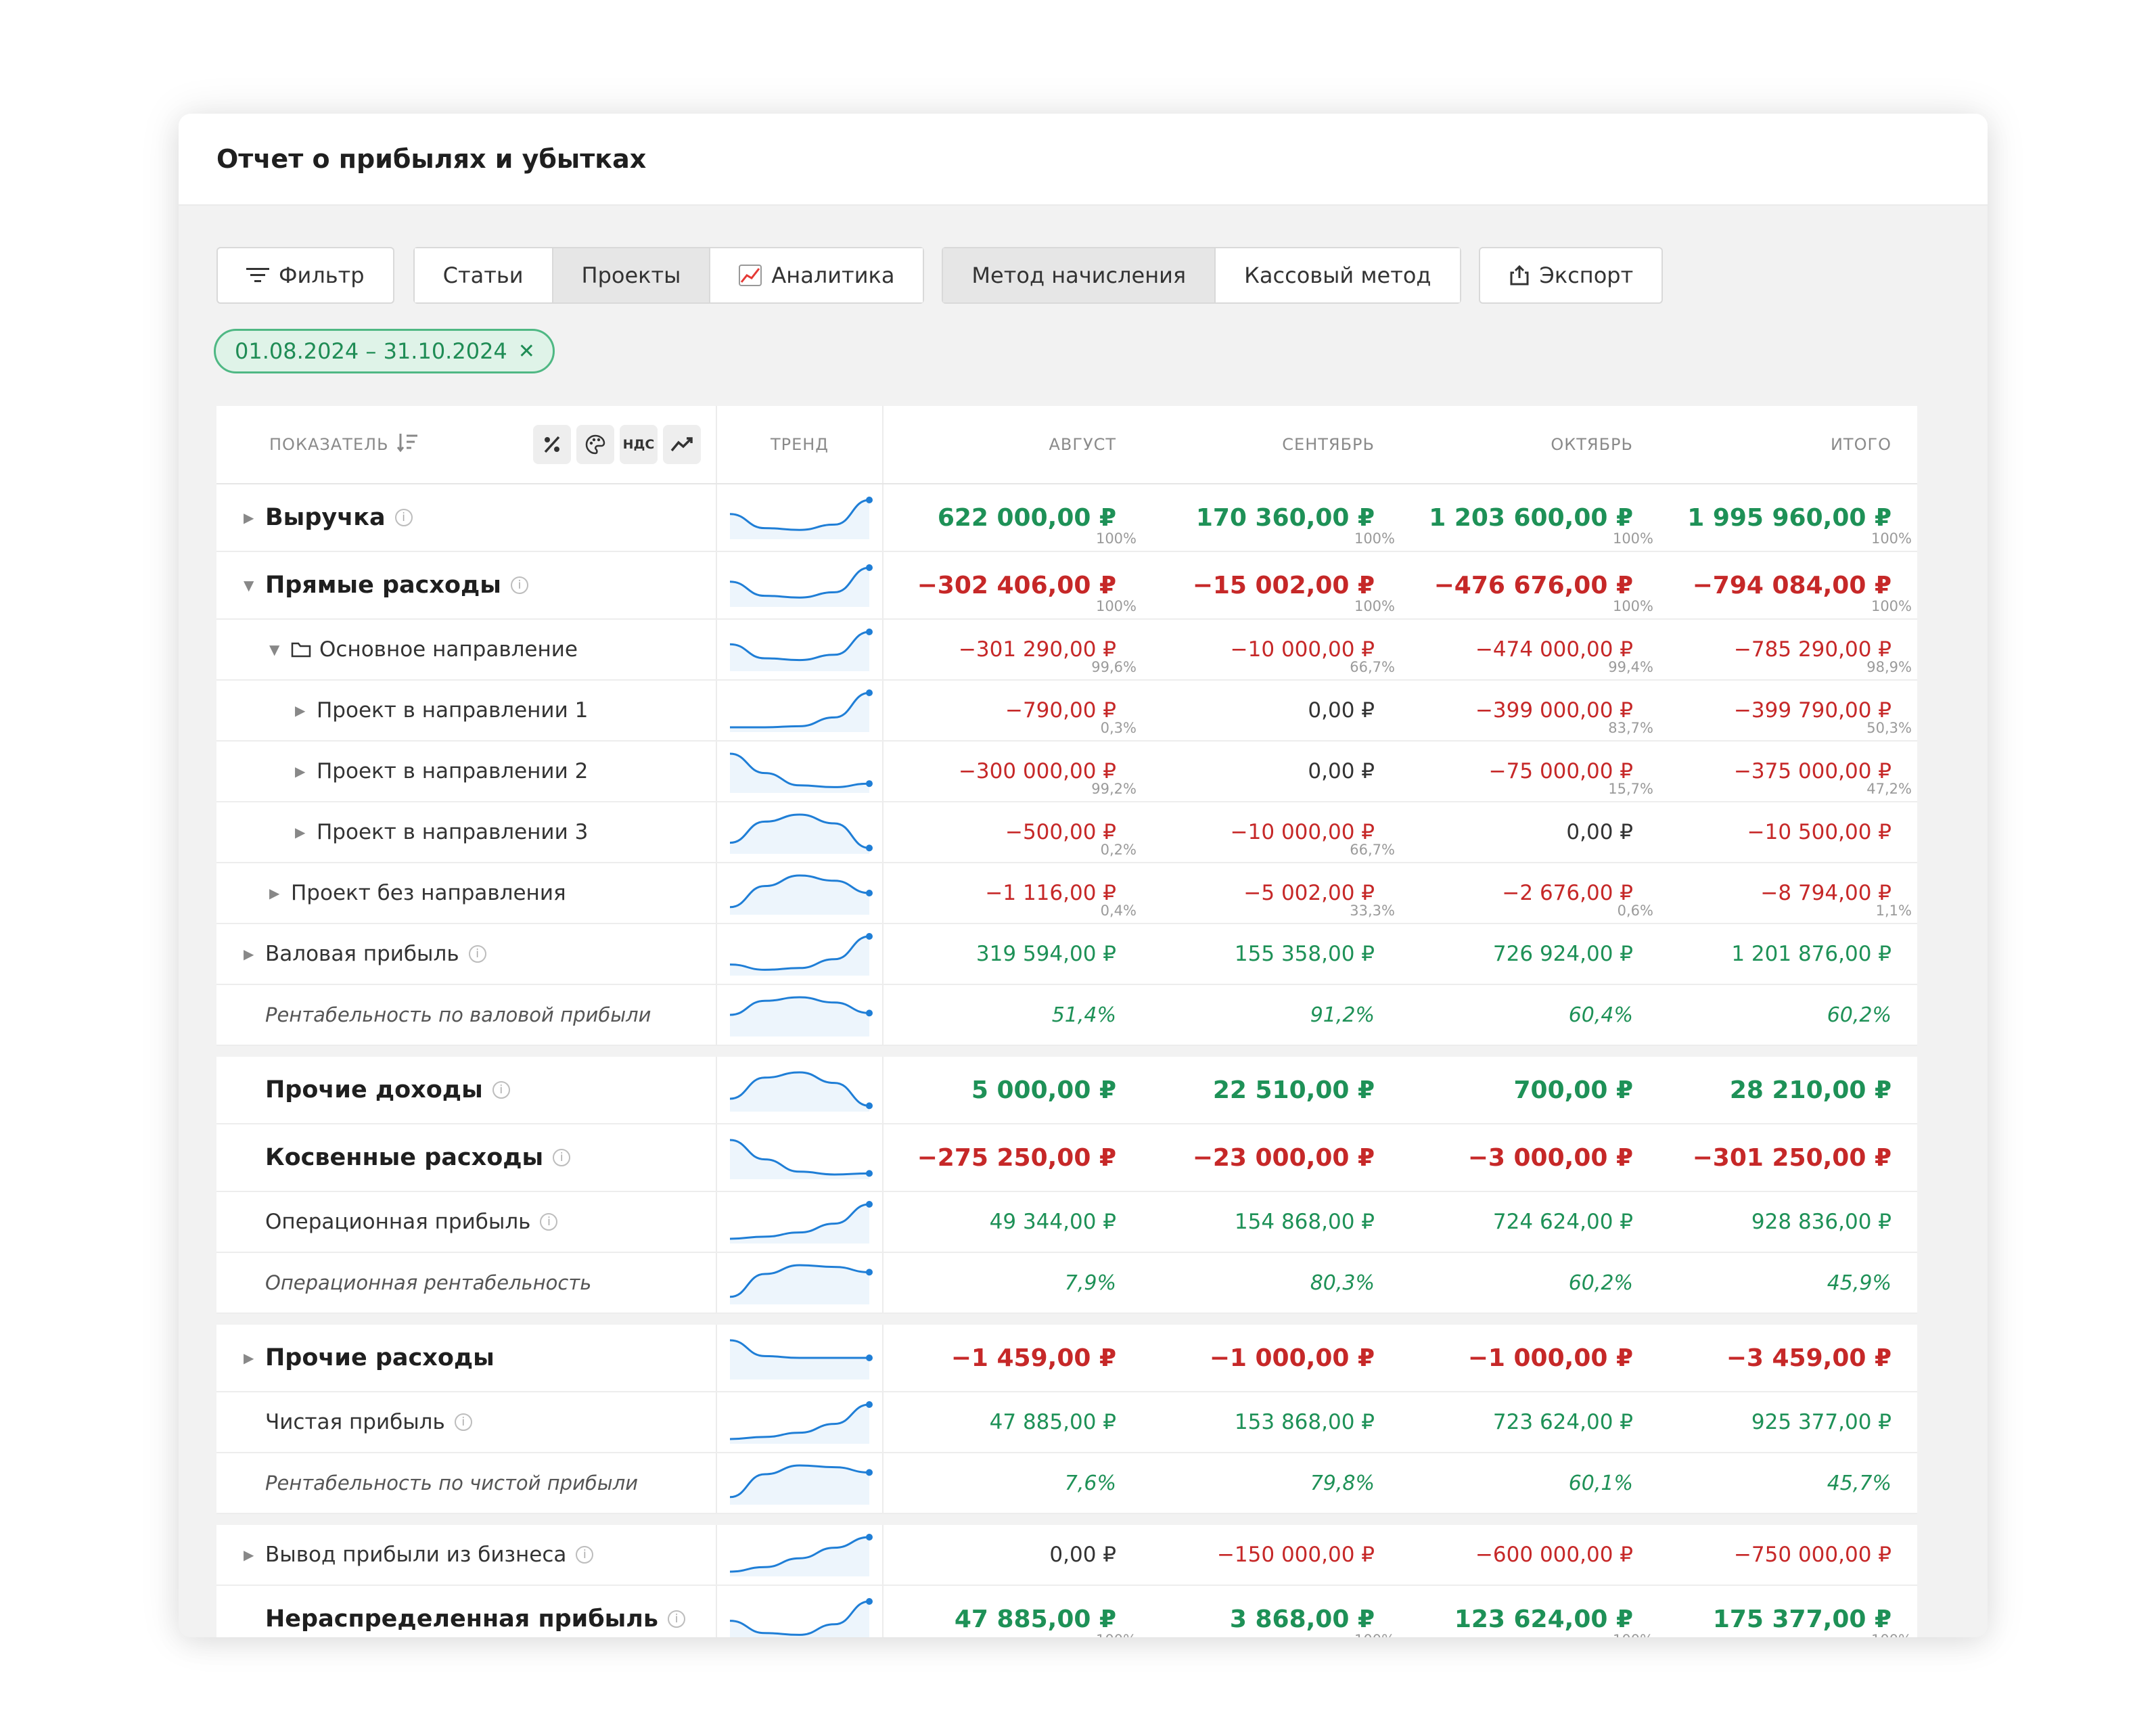 This screenshot has height=1732, width=2156. What do you see at coordinates (1530, 1283) in the screenshot?
I see `value-october-cell: 60,2%` at bounding box center [1530, 1283].